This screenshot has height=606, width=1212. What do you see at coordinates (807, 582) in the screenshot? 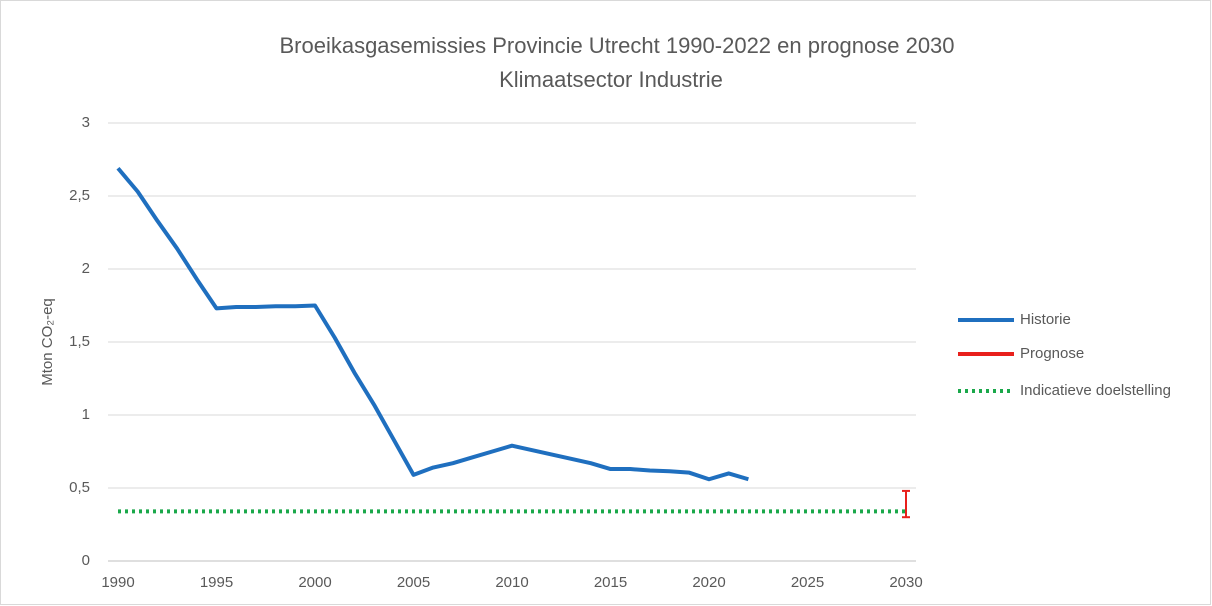
I see `x-tick-label: 2025` at bounding box center [807, 582].